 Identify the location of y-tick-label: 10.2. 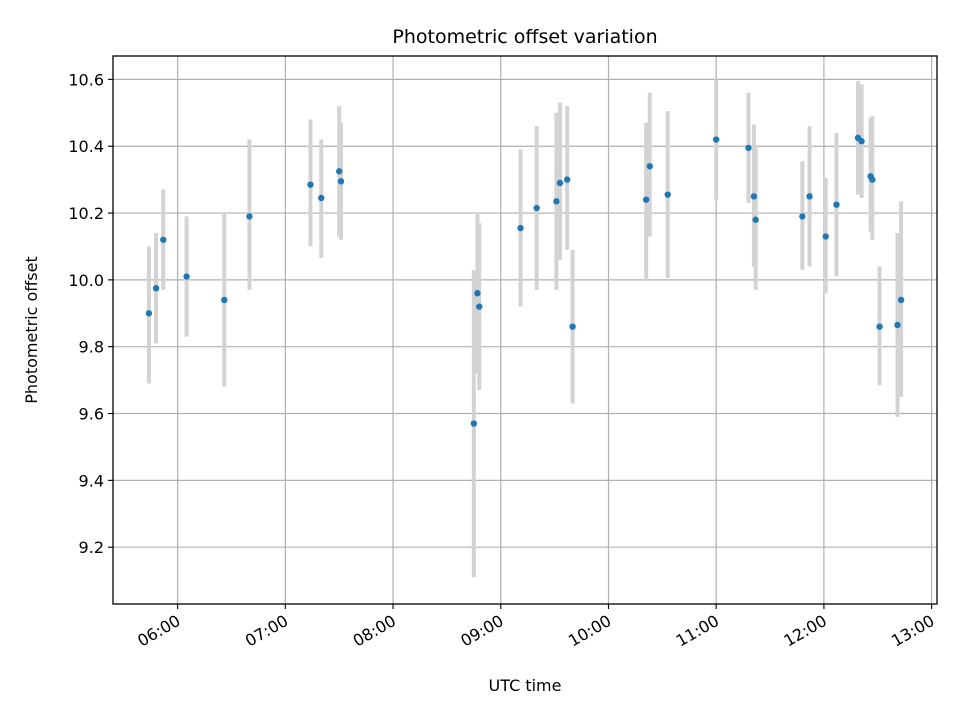
(86, 213).